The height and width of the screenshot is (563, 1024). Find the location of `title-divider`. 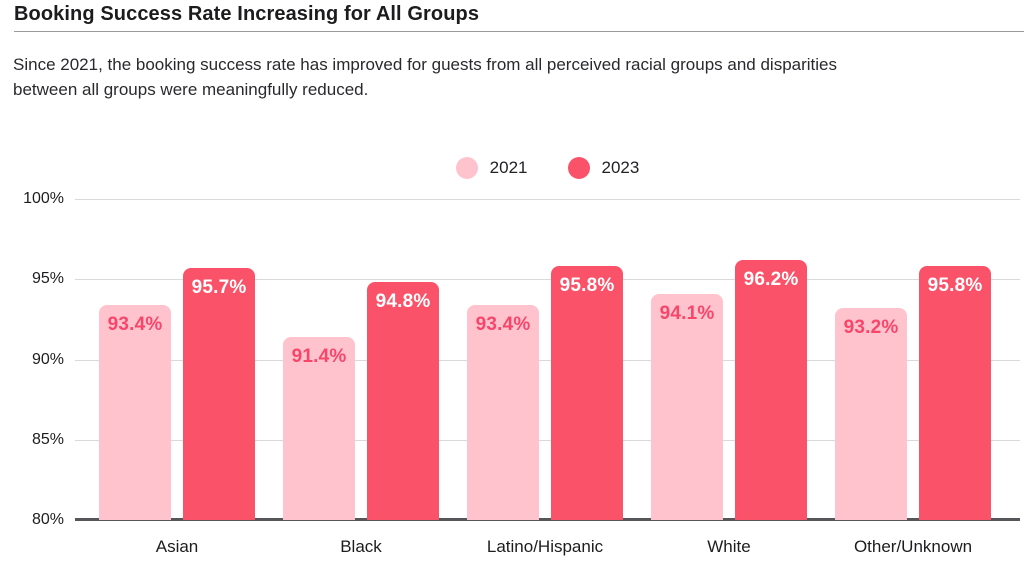

title-divider is located at coordinates (519, 31).